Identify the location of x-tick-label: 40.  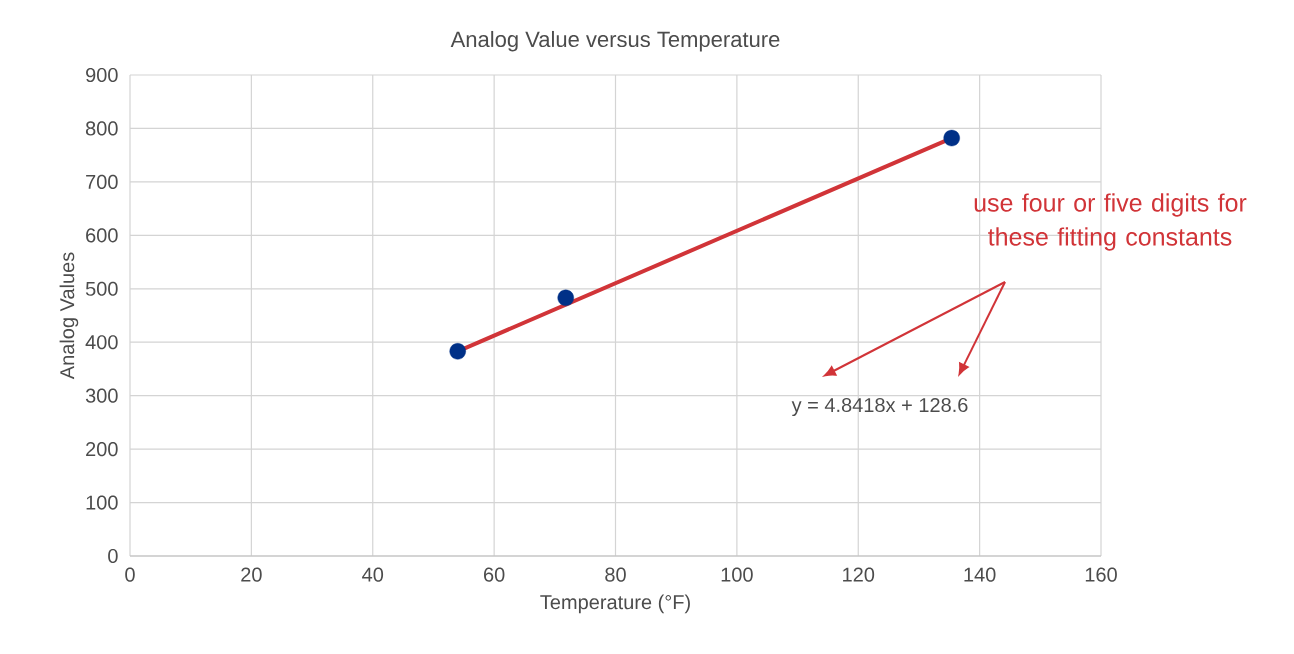
(373, 574).